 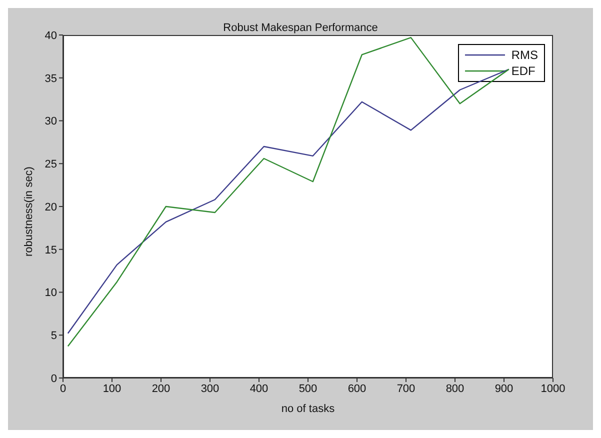 What do you see at coordinates (504, 388) in the screenshot?
I see `x-tick-label: 900` at bounding box center [504, 388].